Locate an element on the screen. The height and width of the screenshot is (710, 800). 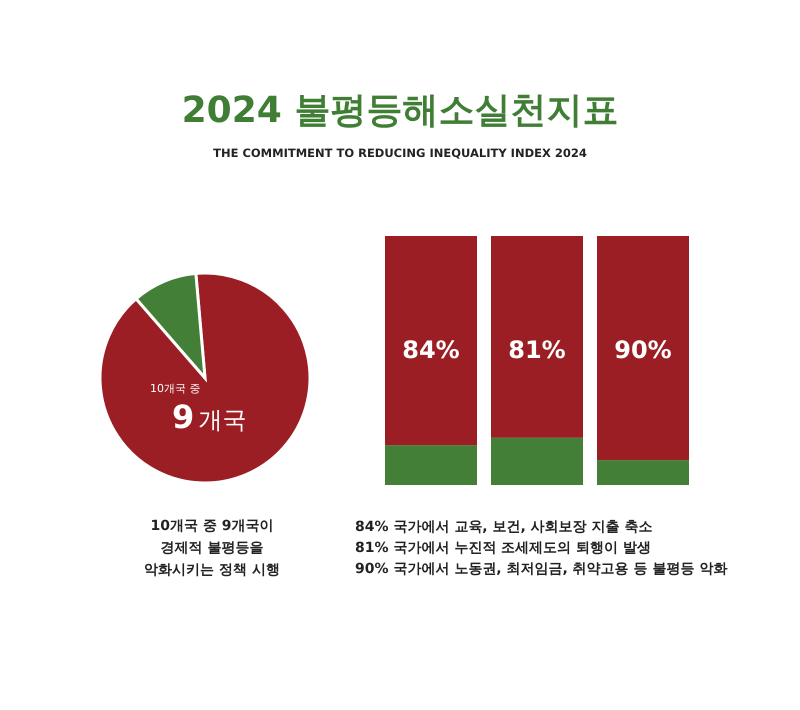
text: 10개국 중 is located at coordinates (175, 388).